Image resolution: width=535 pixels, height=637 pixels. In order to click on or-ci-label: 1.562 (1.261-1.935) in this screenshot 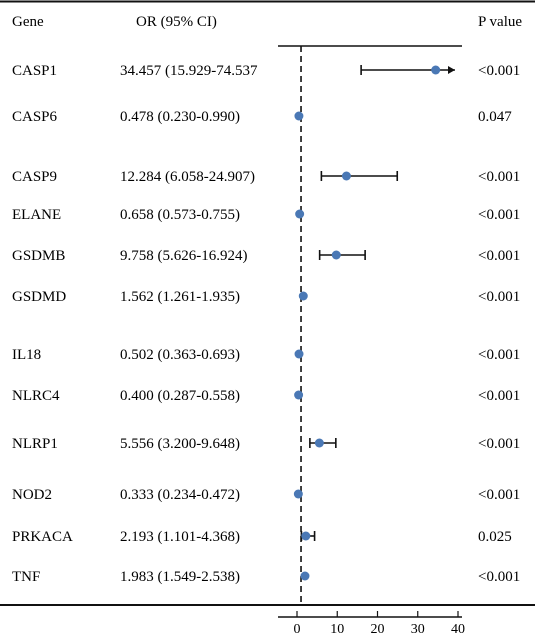, I will do `click(180, 297)`.